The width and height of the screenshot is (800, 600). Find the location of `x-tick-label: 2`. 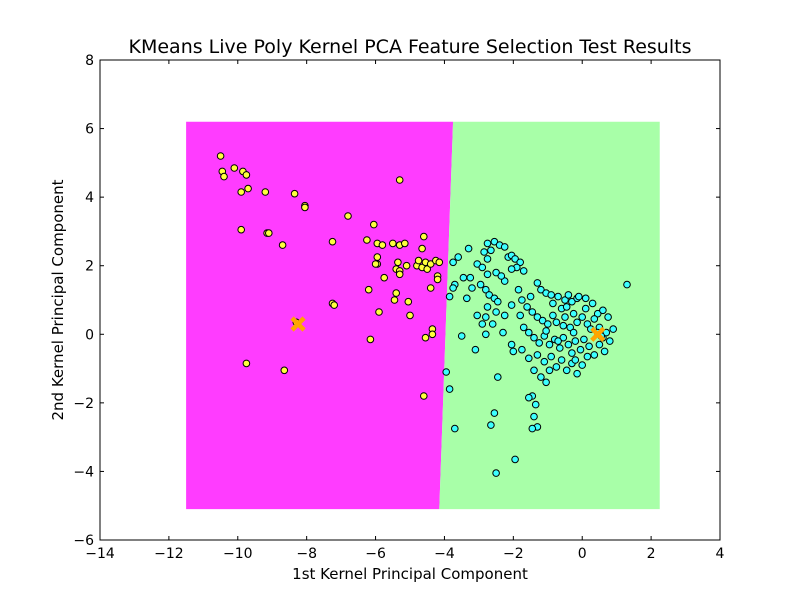

x-tick-label: 2 is located at coordinates (651, 554).